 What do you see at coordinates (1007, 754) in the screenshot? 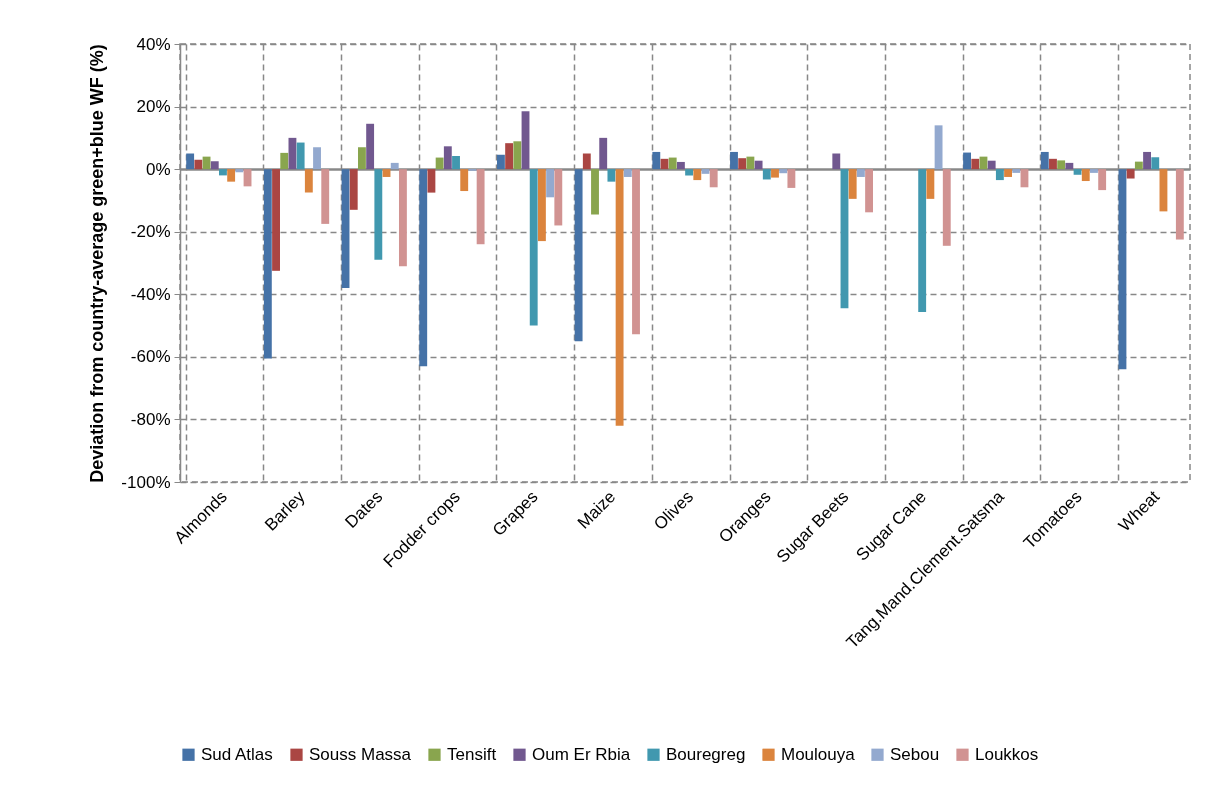
I see `legend-label: Loukkos` at bounding box center [1007, 754].